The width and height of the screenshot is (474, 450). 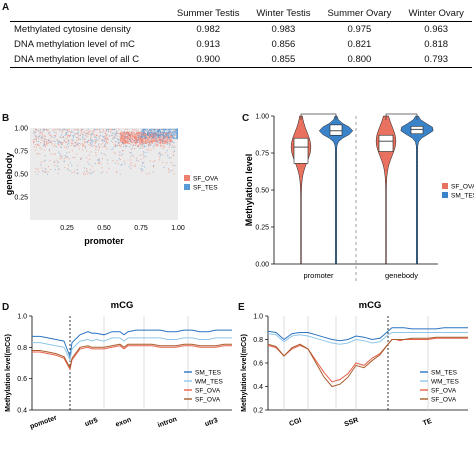 I want to click on y-tick-label: 0.25, so click(x=262, y=228).